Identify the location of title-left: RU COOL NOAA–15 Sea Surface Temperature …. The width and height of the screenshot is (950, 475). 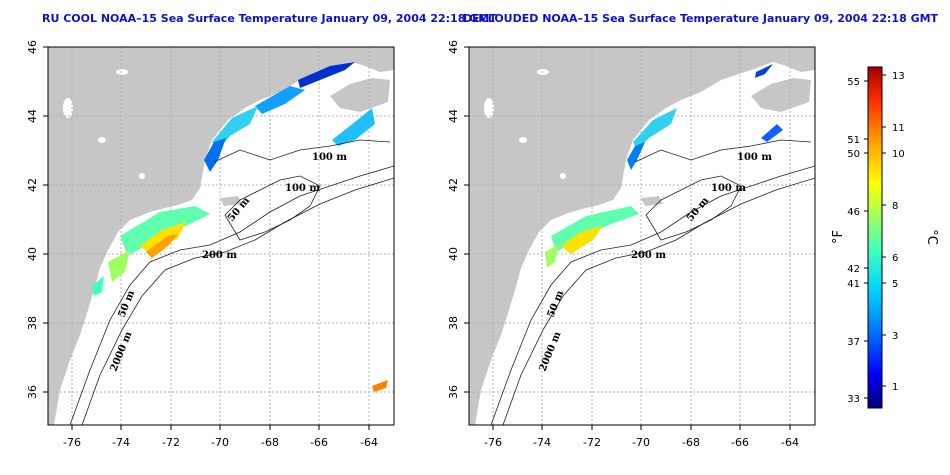
(269, 18).